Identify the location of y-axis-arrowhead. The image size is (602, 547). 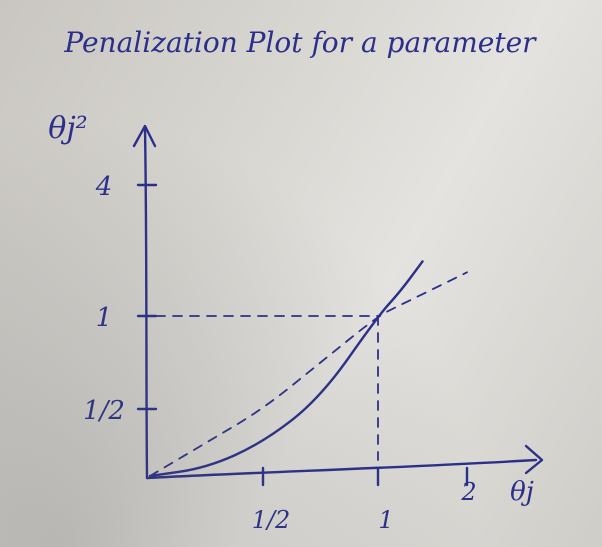
(144, 136).